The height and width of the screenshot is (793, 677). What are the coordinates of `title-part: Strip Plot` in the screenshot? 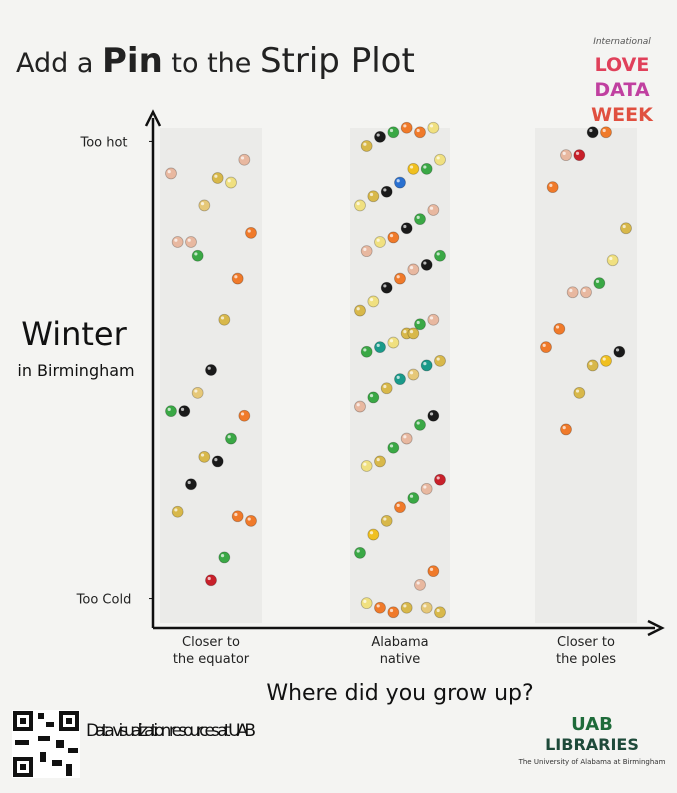 It's located at (337, 61).